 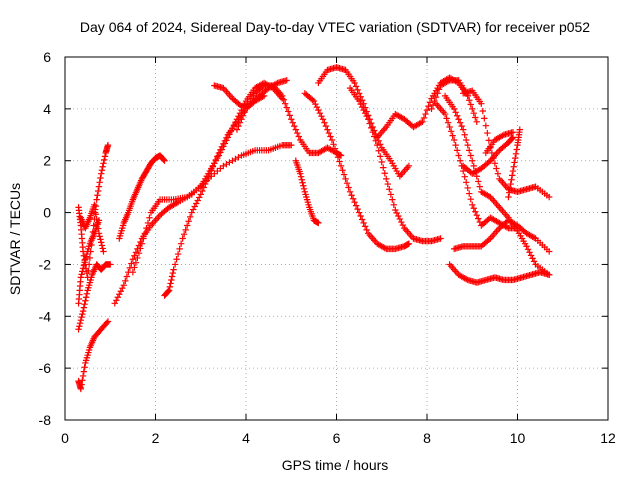 What do you see at coordinates (156, 438) in the screenshot?
I see `x-tick-label: 2` at bounding box center [156, 438].